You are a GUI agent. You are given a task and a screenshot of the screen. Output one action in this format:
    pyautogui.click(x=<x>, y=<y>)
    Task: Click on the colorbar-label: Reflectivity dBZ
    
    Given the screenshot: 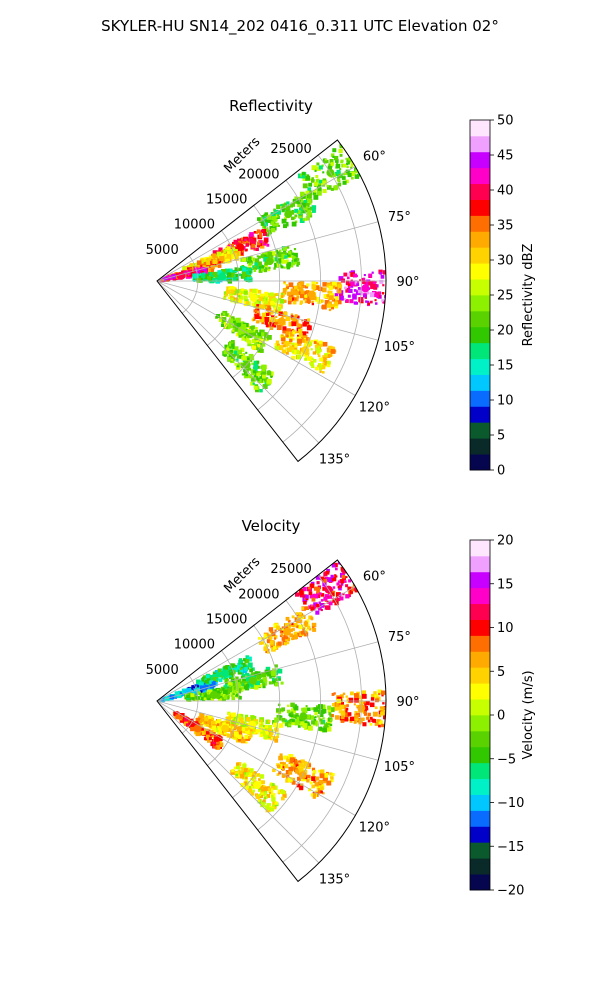 What is the action you would take?
    pyautogui.click(x=528, y=295)
    